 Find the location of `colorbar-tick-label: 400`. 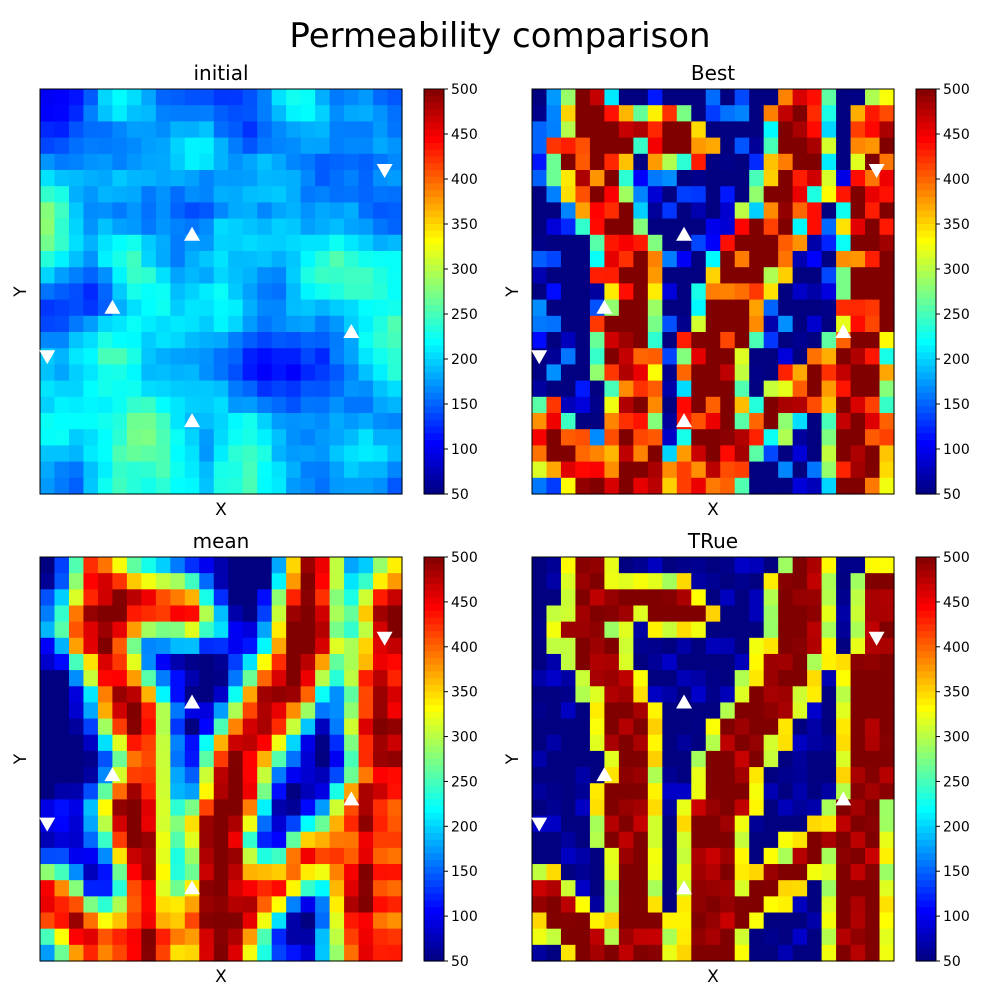

colorbar-tick-label: 400 is located at coordinates (956, 648).